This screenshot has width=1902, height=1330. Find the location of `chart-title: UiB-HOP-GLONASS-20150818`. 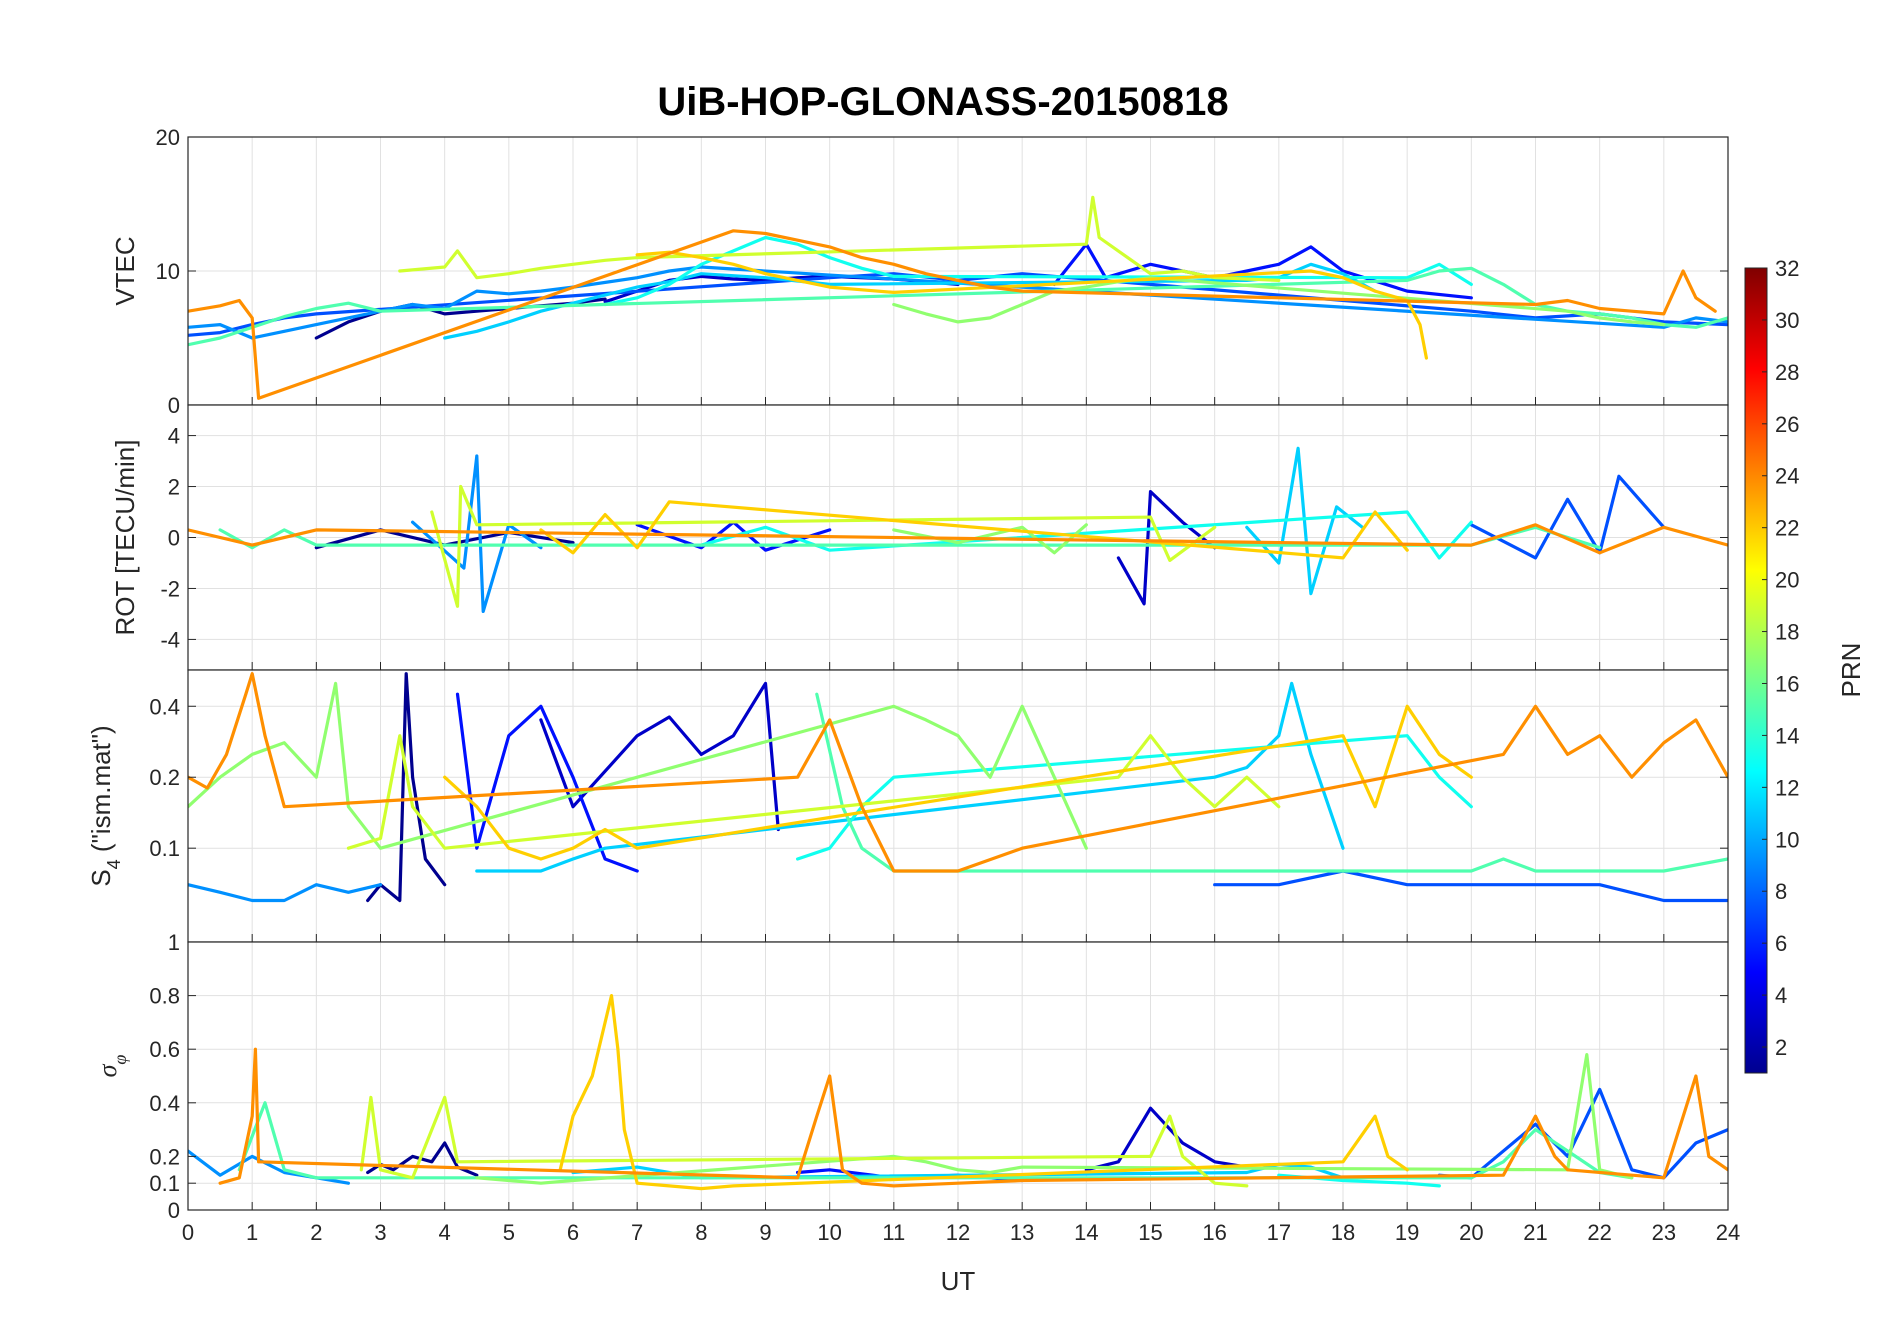

chart-title: UiB-HOP-GLONASS-20150818 is located at coordinates (942, 102).